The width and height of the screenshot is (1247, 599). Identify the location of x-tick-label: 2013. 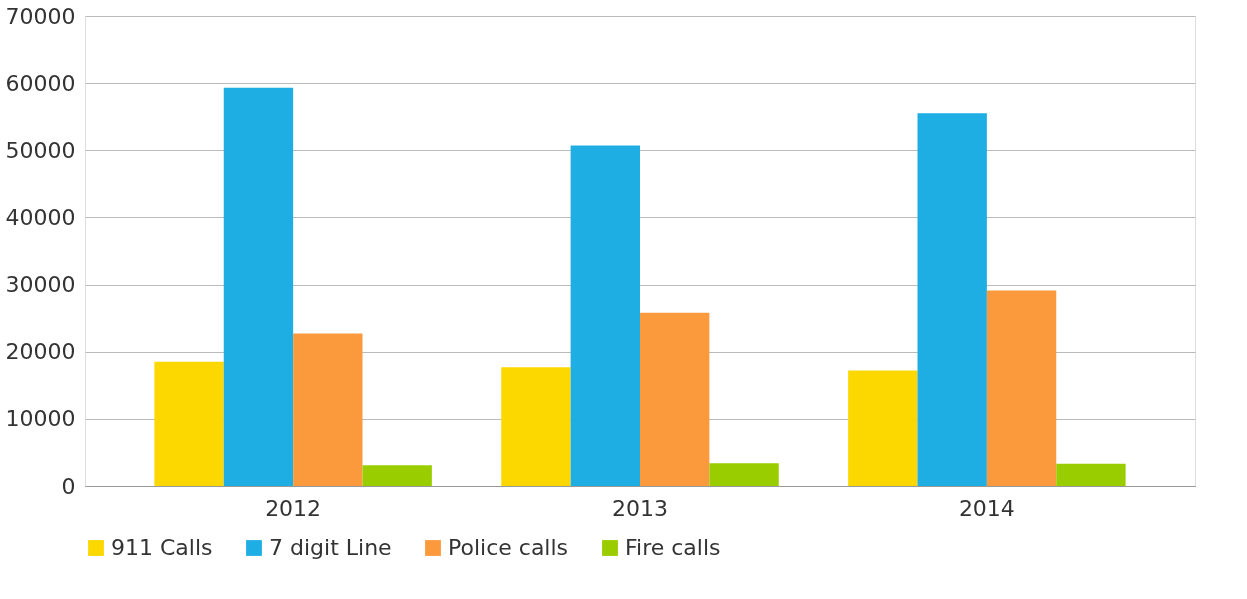
(640, 508).